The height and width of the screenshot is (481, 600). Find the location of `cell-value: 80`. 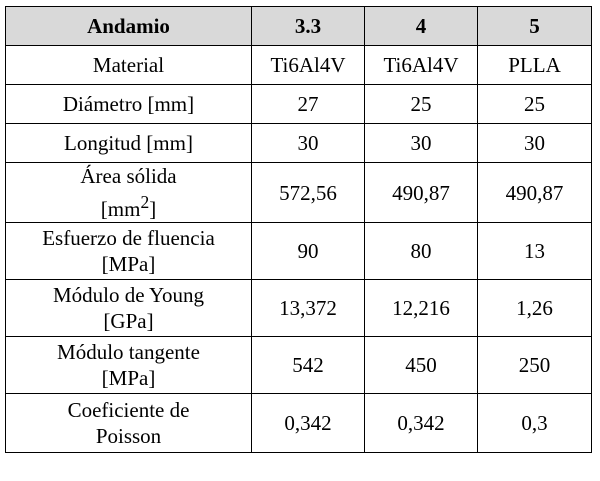

cell-value: 80 is located at coordinates (421, 251).